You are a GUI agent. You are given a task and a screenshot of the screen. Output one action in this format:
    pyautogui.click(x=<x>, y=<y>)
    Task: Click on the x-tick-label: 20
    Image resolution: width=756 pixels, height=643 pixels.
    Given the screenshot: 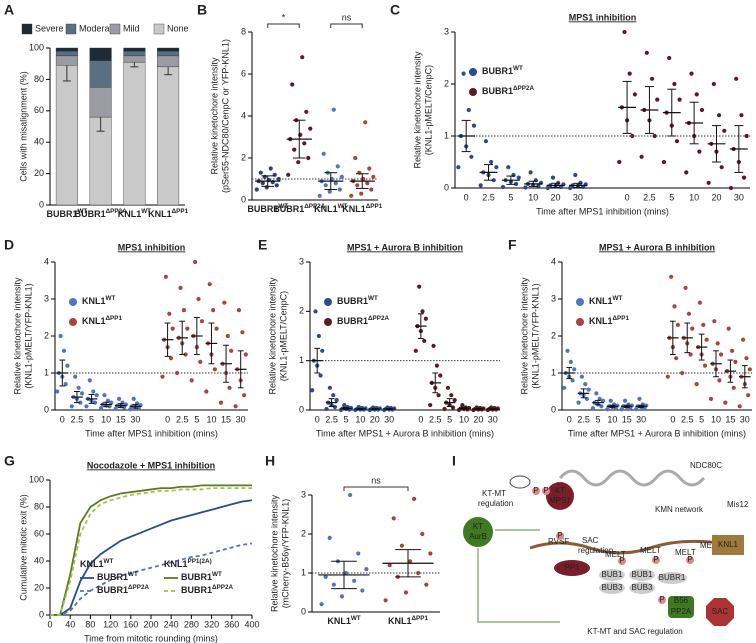 What is the action you would take?
    pyautogui.click(x=556, y=197)
    